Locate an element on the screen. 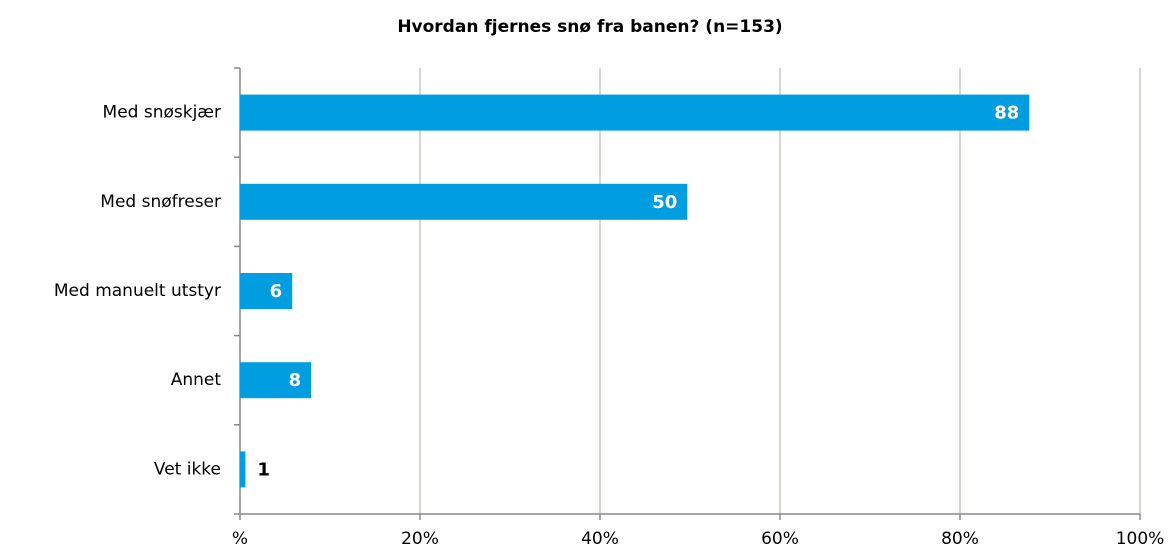  y-tick-label: Med manuelt utstyr is located at coordinates (137, 291).